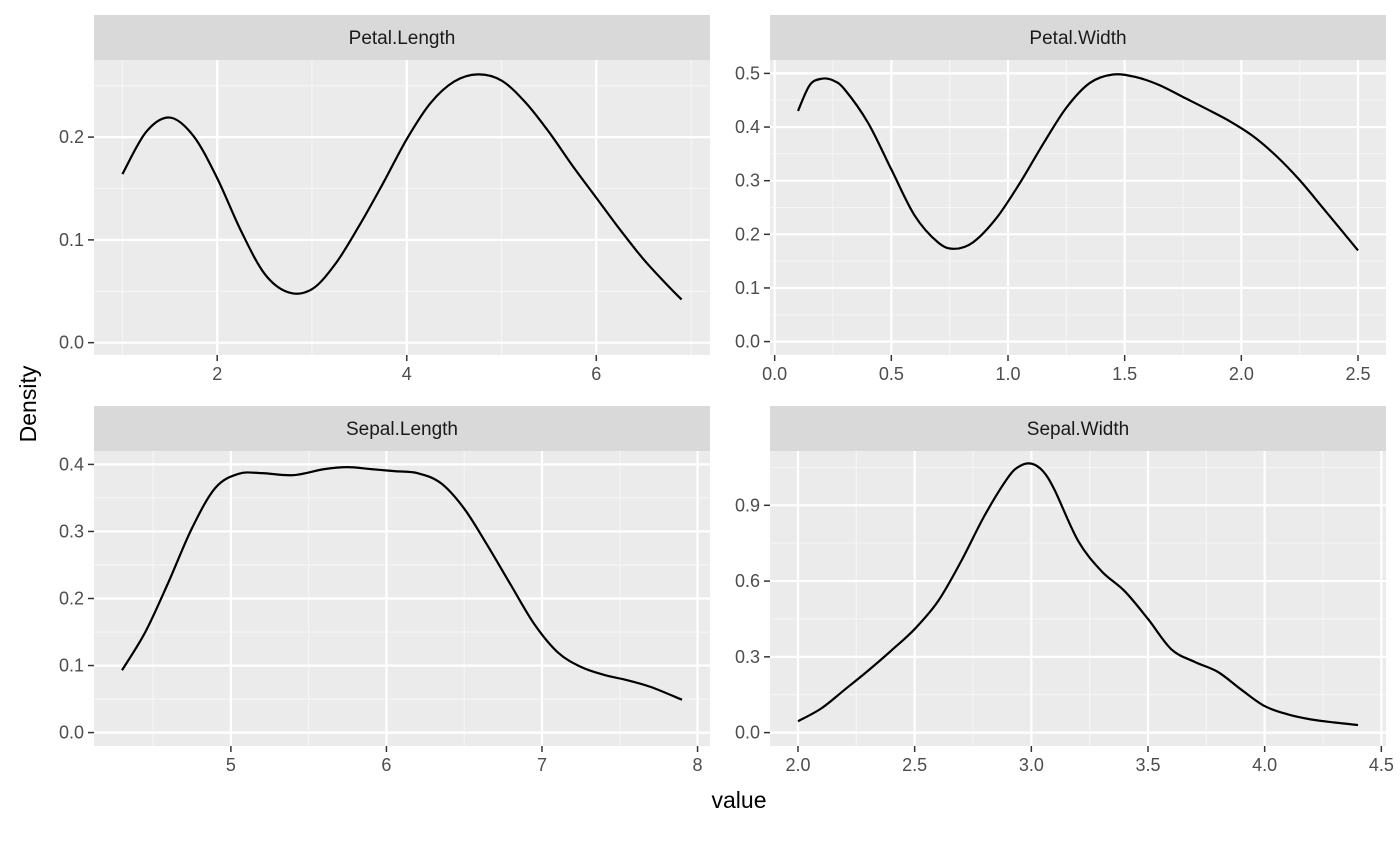 Image resolution: width=1400 pixels, height=866 pixels. I want to click on x-tick-label: 3.0, so click(1031, 765).